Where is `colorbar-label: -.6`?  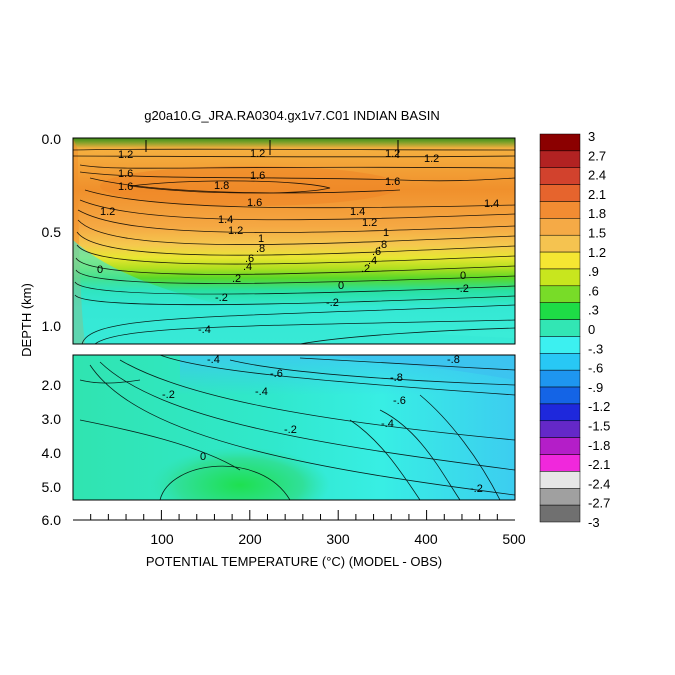
colorbar-label: -.6 is located at coordinates (595, 368).